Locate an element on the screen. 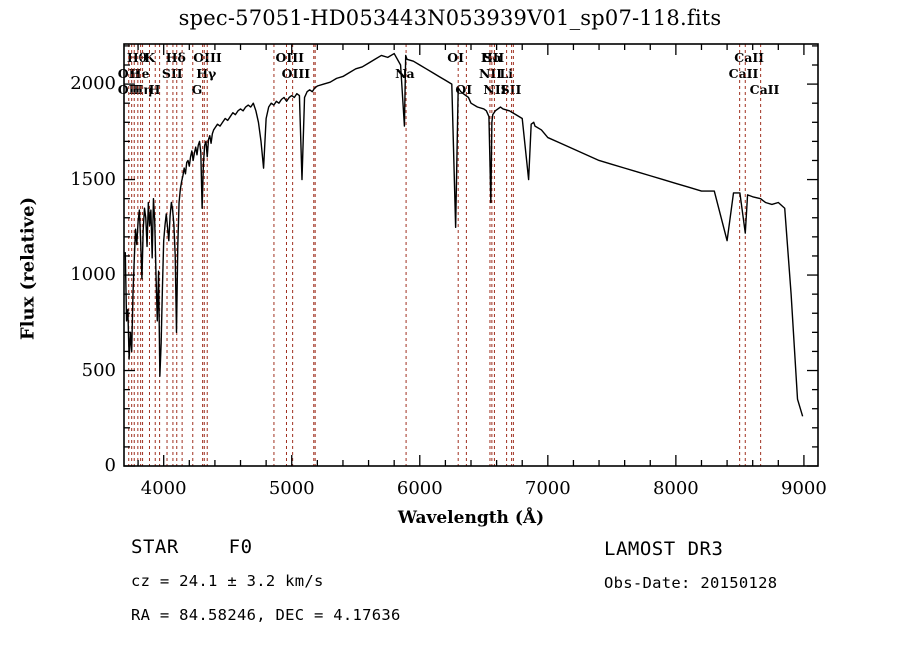 The image size is (900, 649). spectral-line-label: Hγ is located at coordinates (206, 73).